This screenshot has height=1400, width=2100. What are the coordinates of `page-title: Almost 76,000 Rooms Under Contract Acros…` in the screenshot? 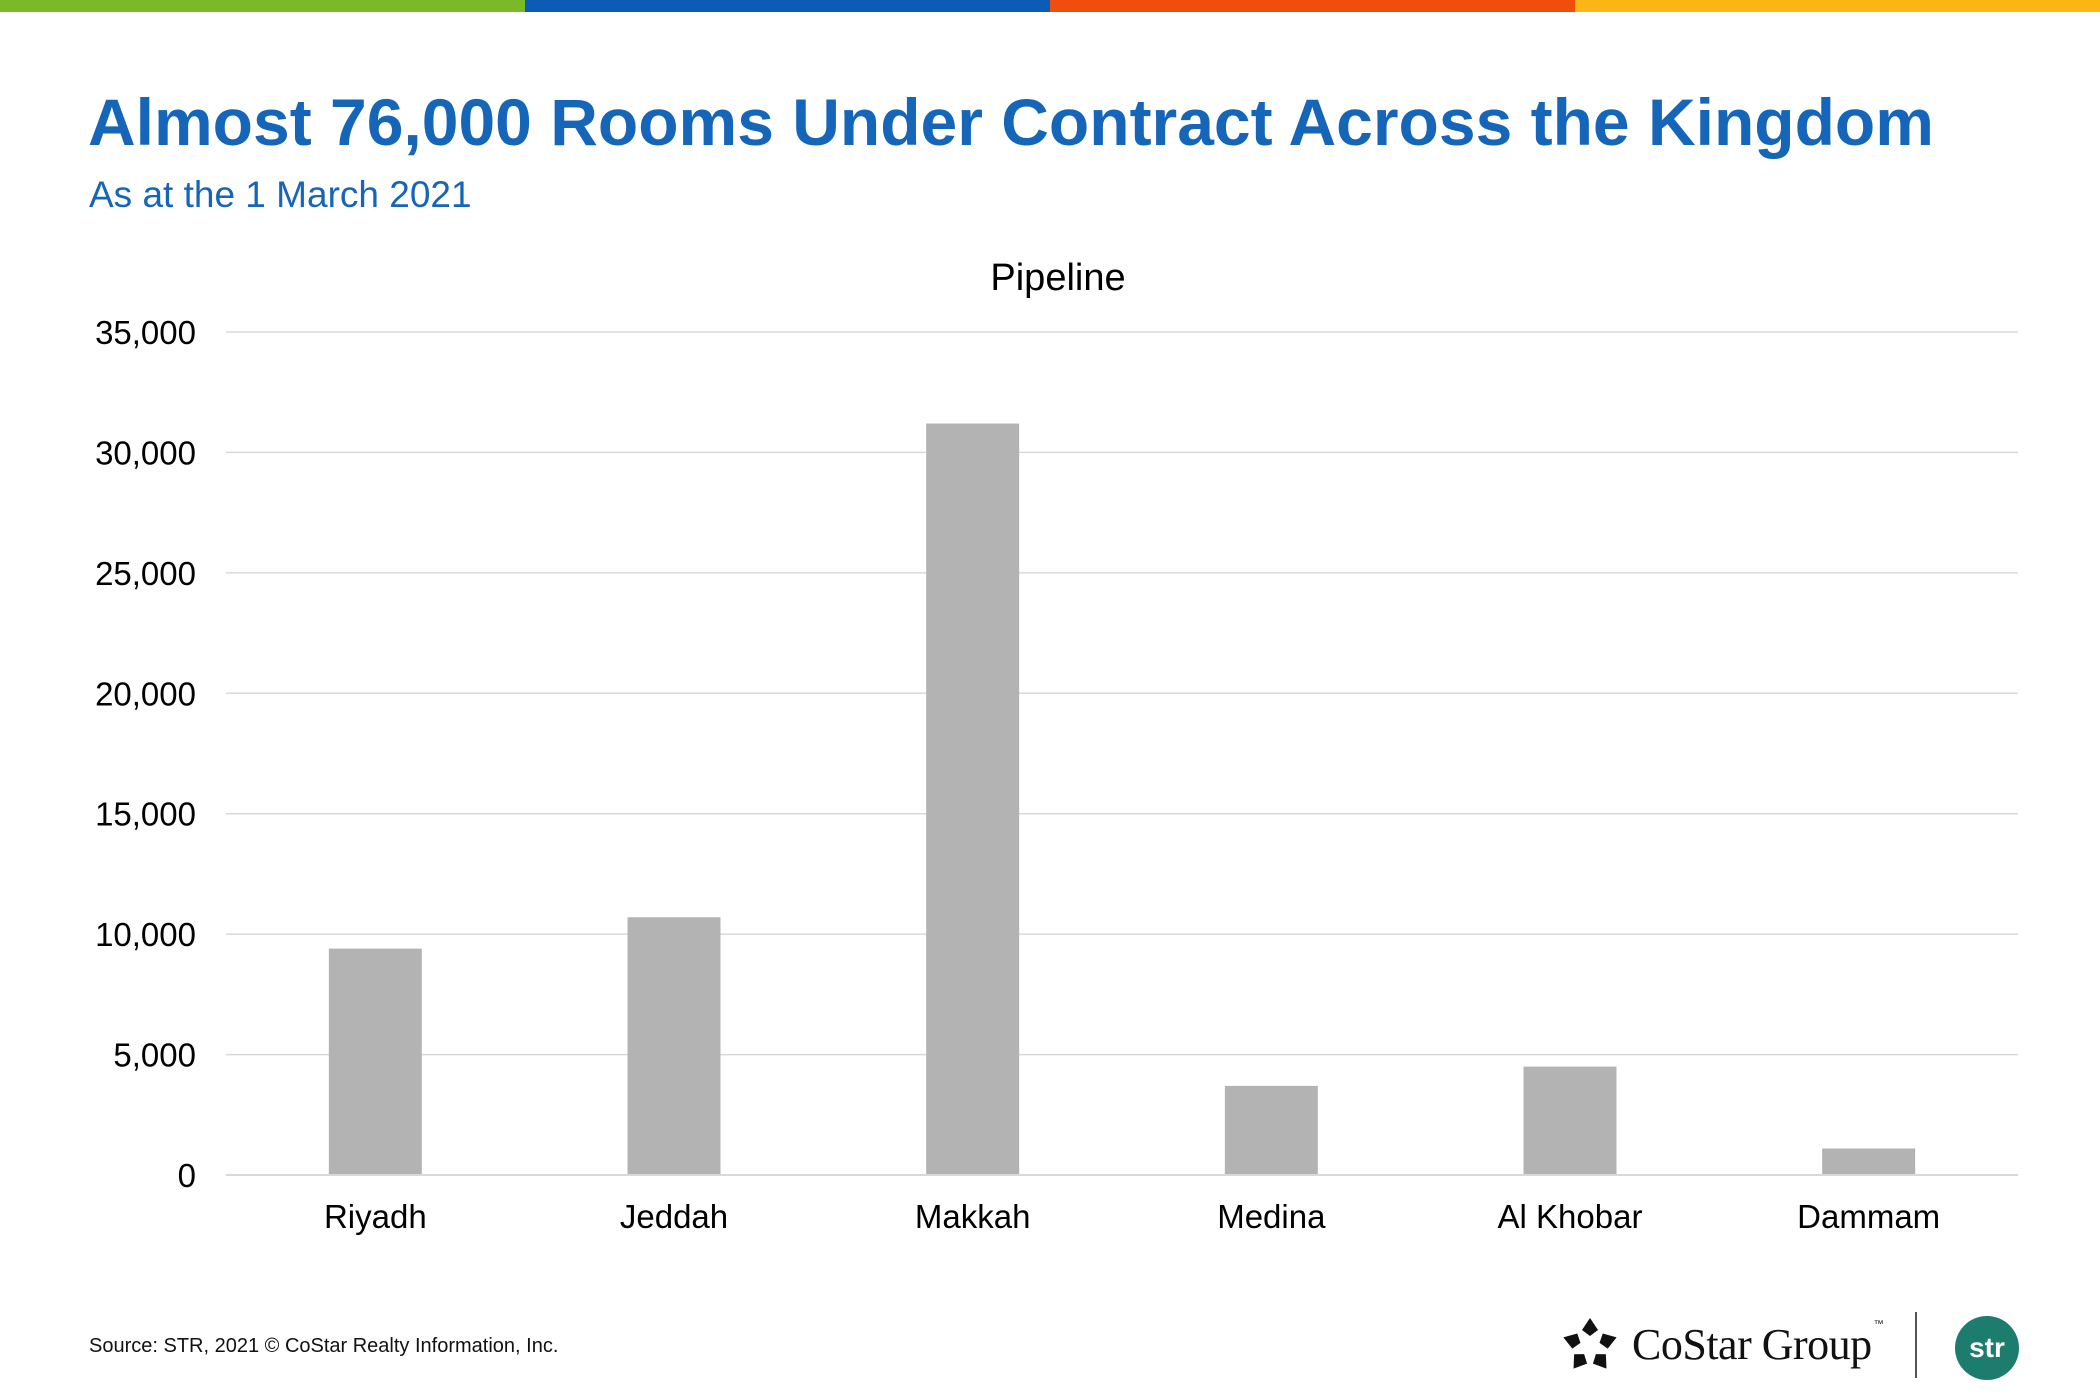 It's located at (1011, 122).